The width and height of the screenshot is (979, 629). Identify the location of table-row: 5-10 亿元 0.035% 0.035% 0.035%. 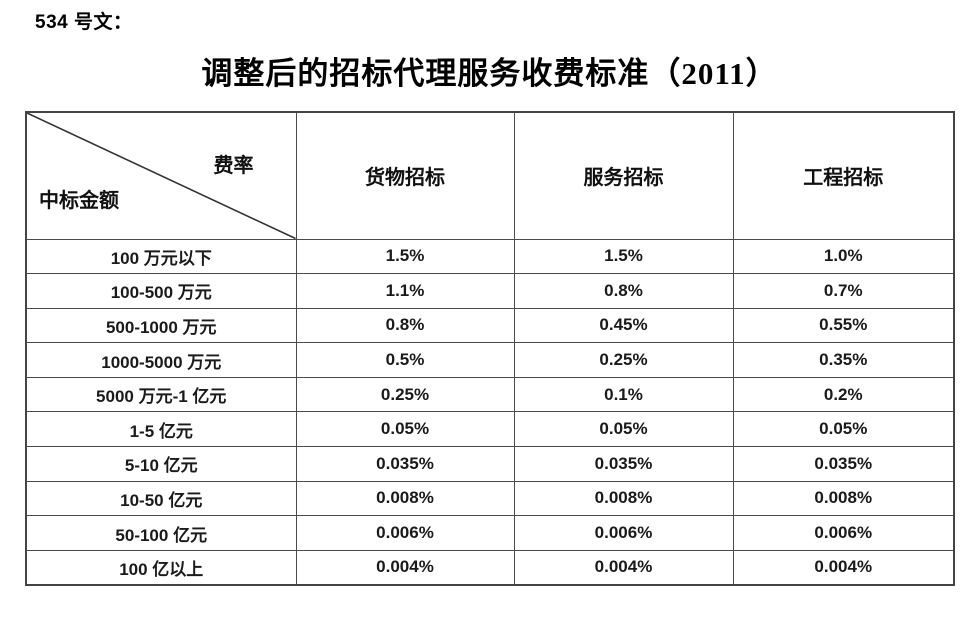
(490, 464).